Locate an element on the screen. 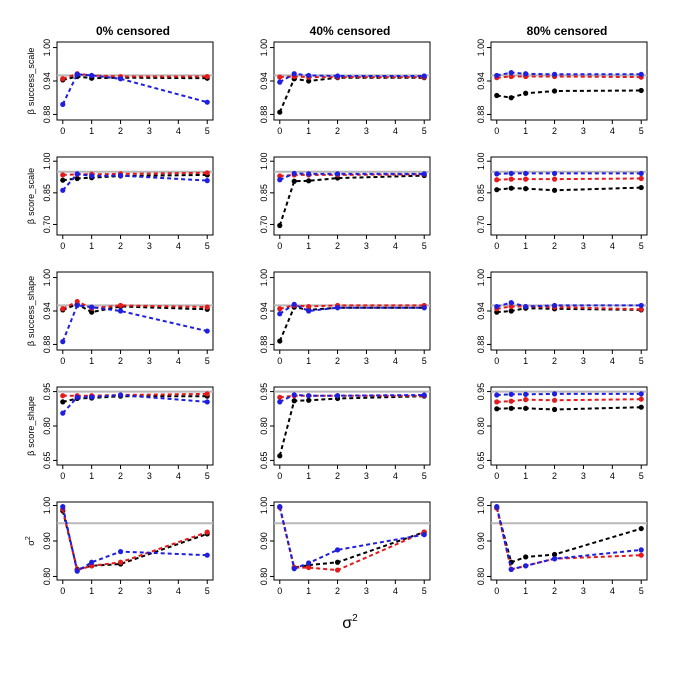 Image resolution: width=700 pixels, height=700 pixels. row-label-4: σ2 is located at coordinates (30, 541).